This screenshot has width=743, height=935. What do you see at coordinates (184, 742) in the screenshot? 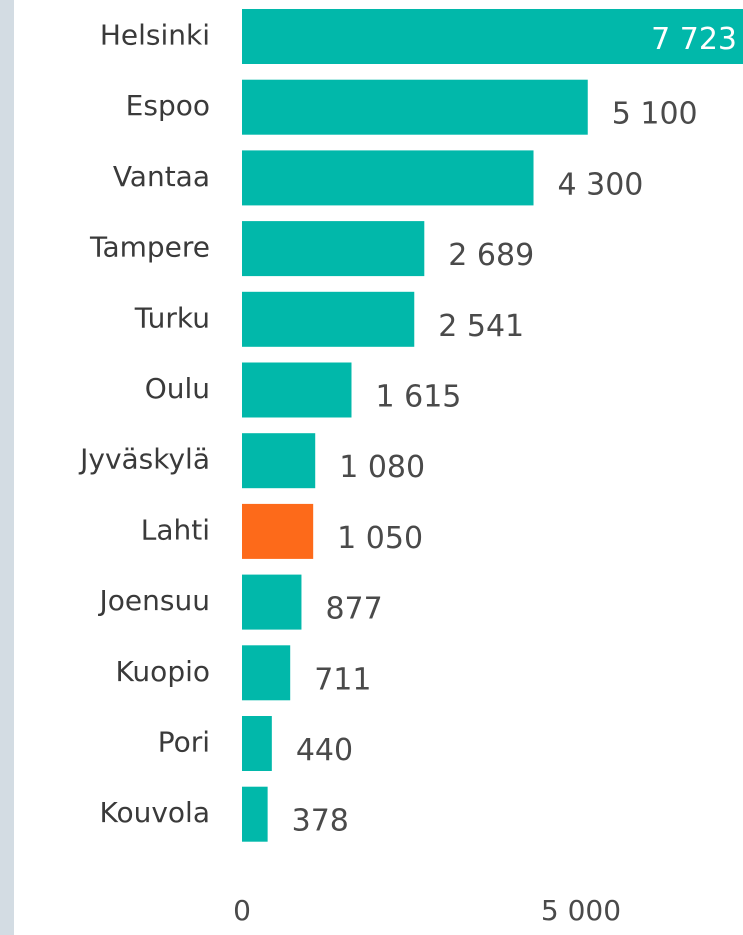
I see `y-tick-label: Pori` at bounding box center [184, 742].